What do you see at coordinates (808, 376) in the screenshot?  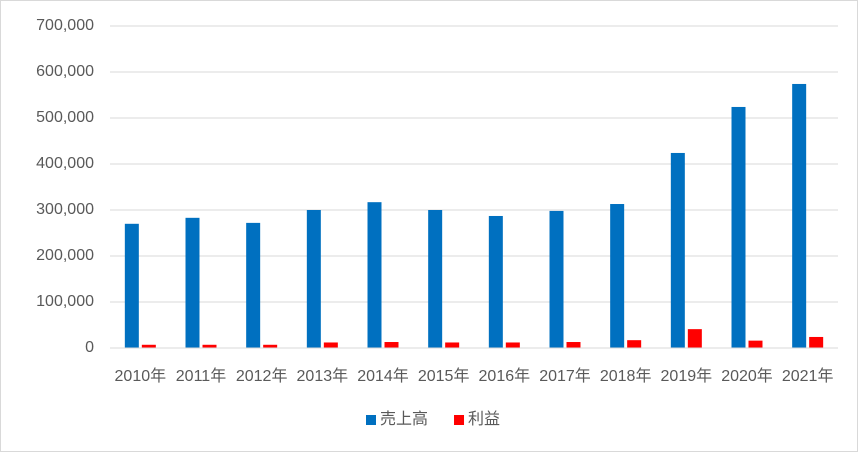 I see `x-tick-label: 2021年` at bounding box center [808, 376].